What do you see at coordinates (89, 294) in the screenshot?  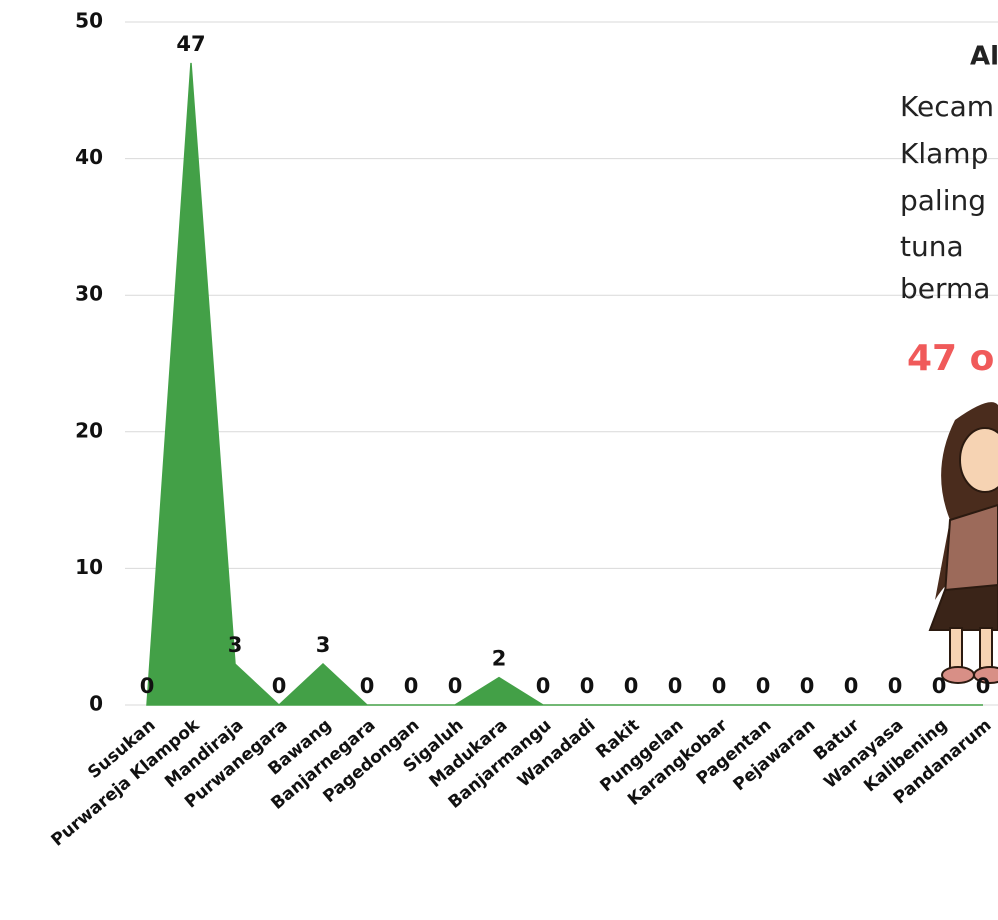 I see `y-tick-label: 30` at bounding box center [89, 294].